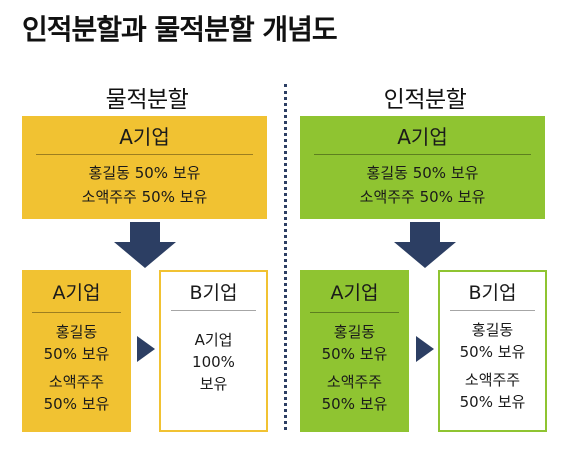 The width and height of the screenshot is (567, 449). I want to click on physical-left-share-1: 50% 보유, so click(76, 354).